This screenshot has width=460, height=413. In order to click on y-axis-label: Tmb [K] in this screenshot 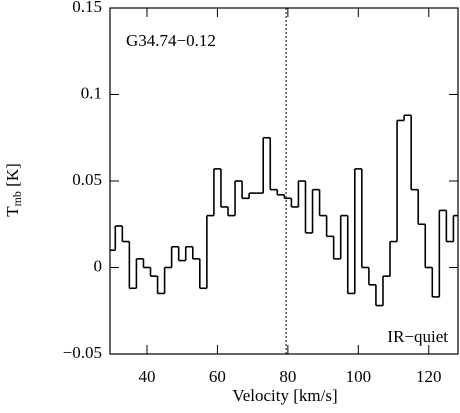, I will do `click(13, 190)`.